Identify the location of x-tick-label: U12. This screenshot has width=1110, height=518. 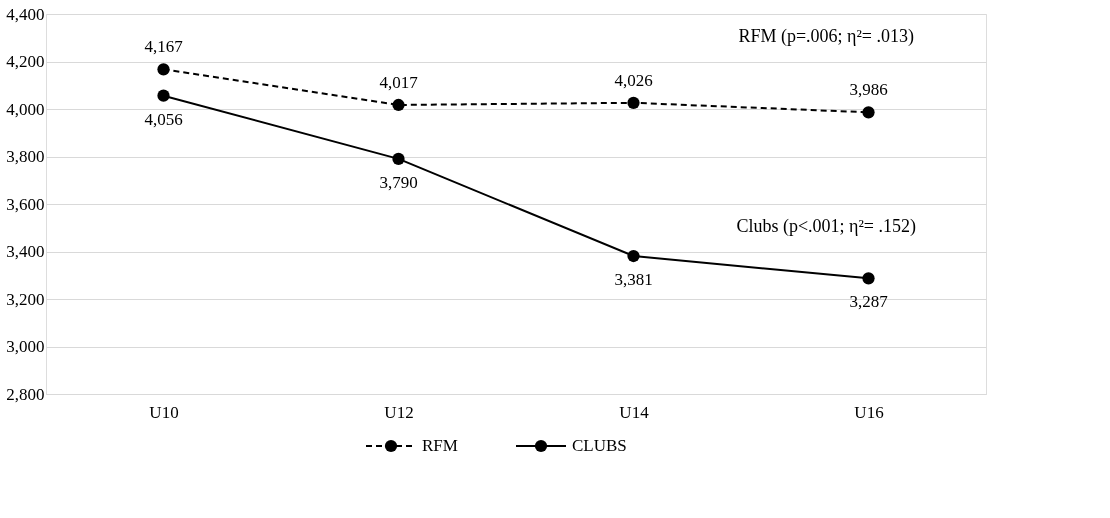
(399, 412).